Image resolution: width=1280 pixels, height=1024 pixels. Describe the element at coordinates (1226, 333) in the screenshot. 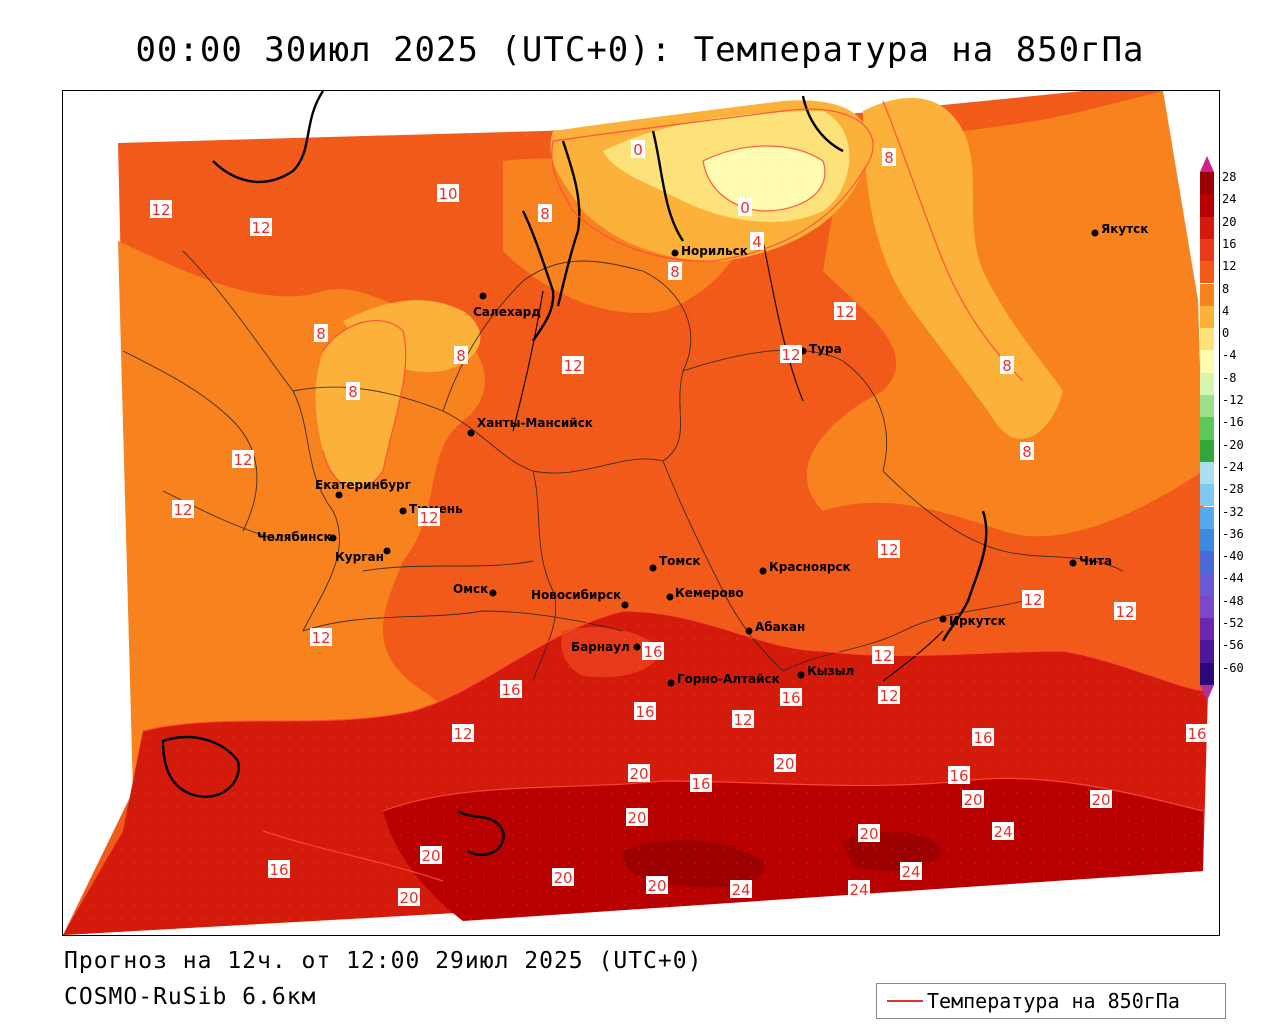

I see `colorbar-tick-label: 0` at that location.